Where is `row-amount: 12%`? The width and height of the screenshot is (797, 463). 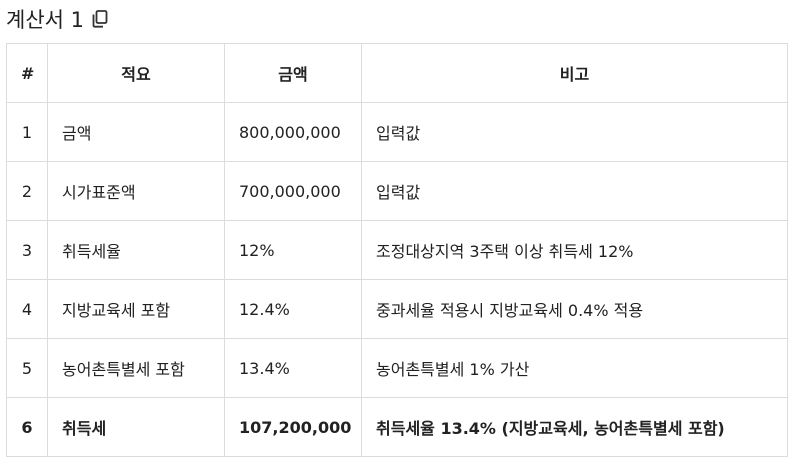 row-amount: 12% is located at coordinates (293, 250).